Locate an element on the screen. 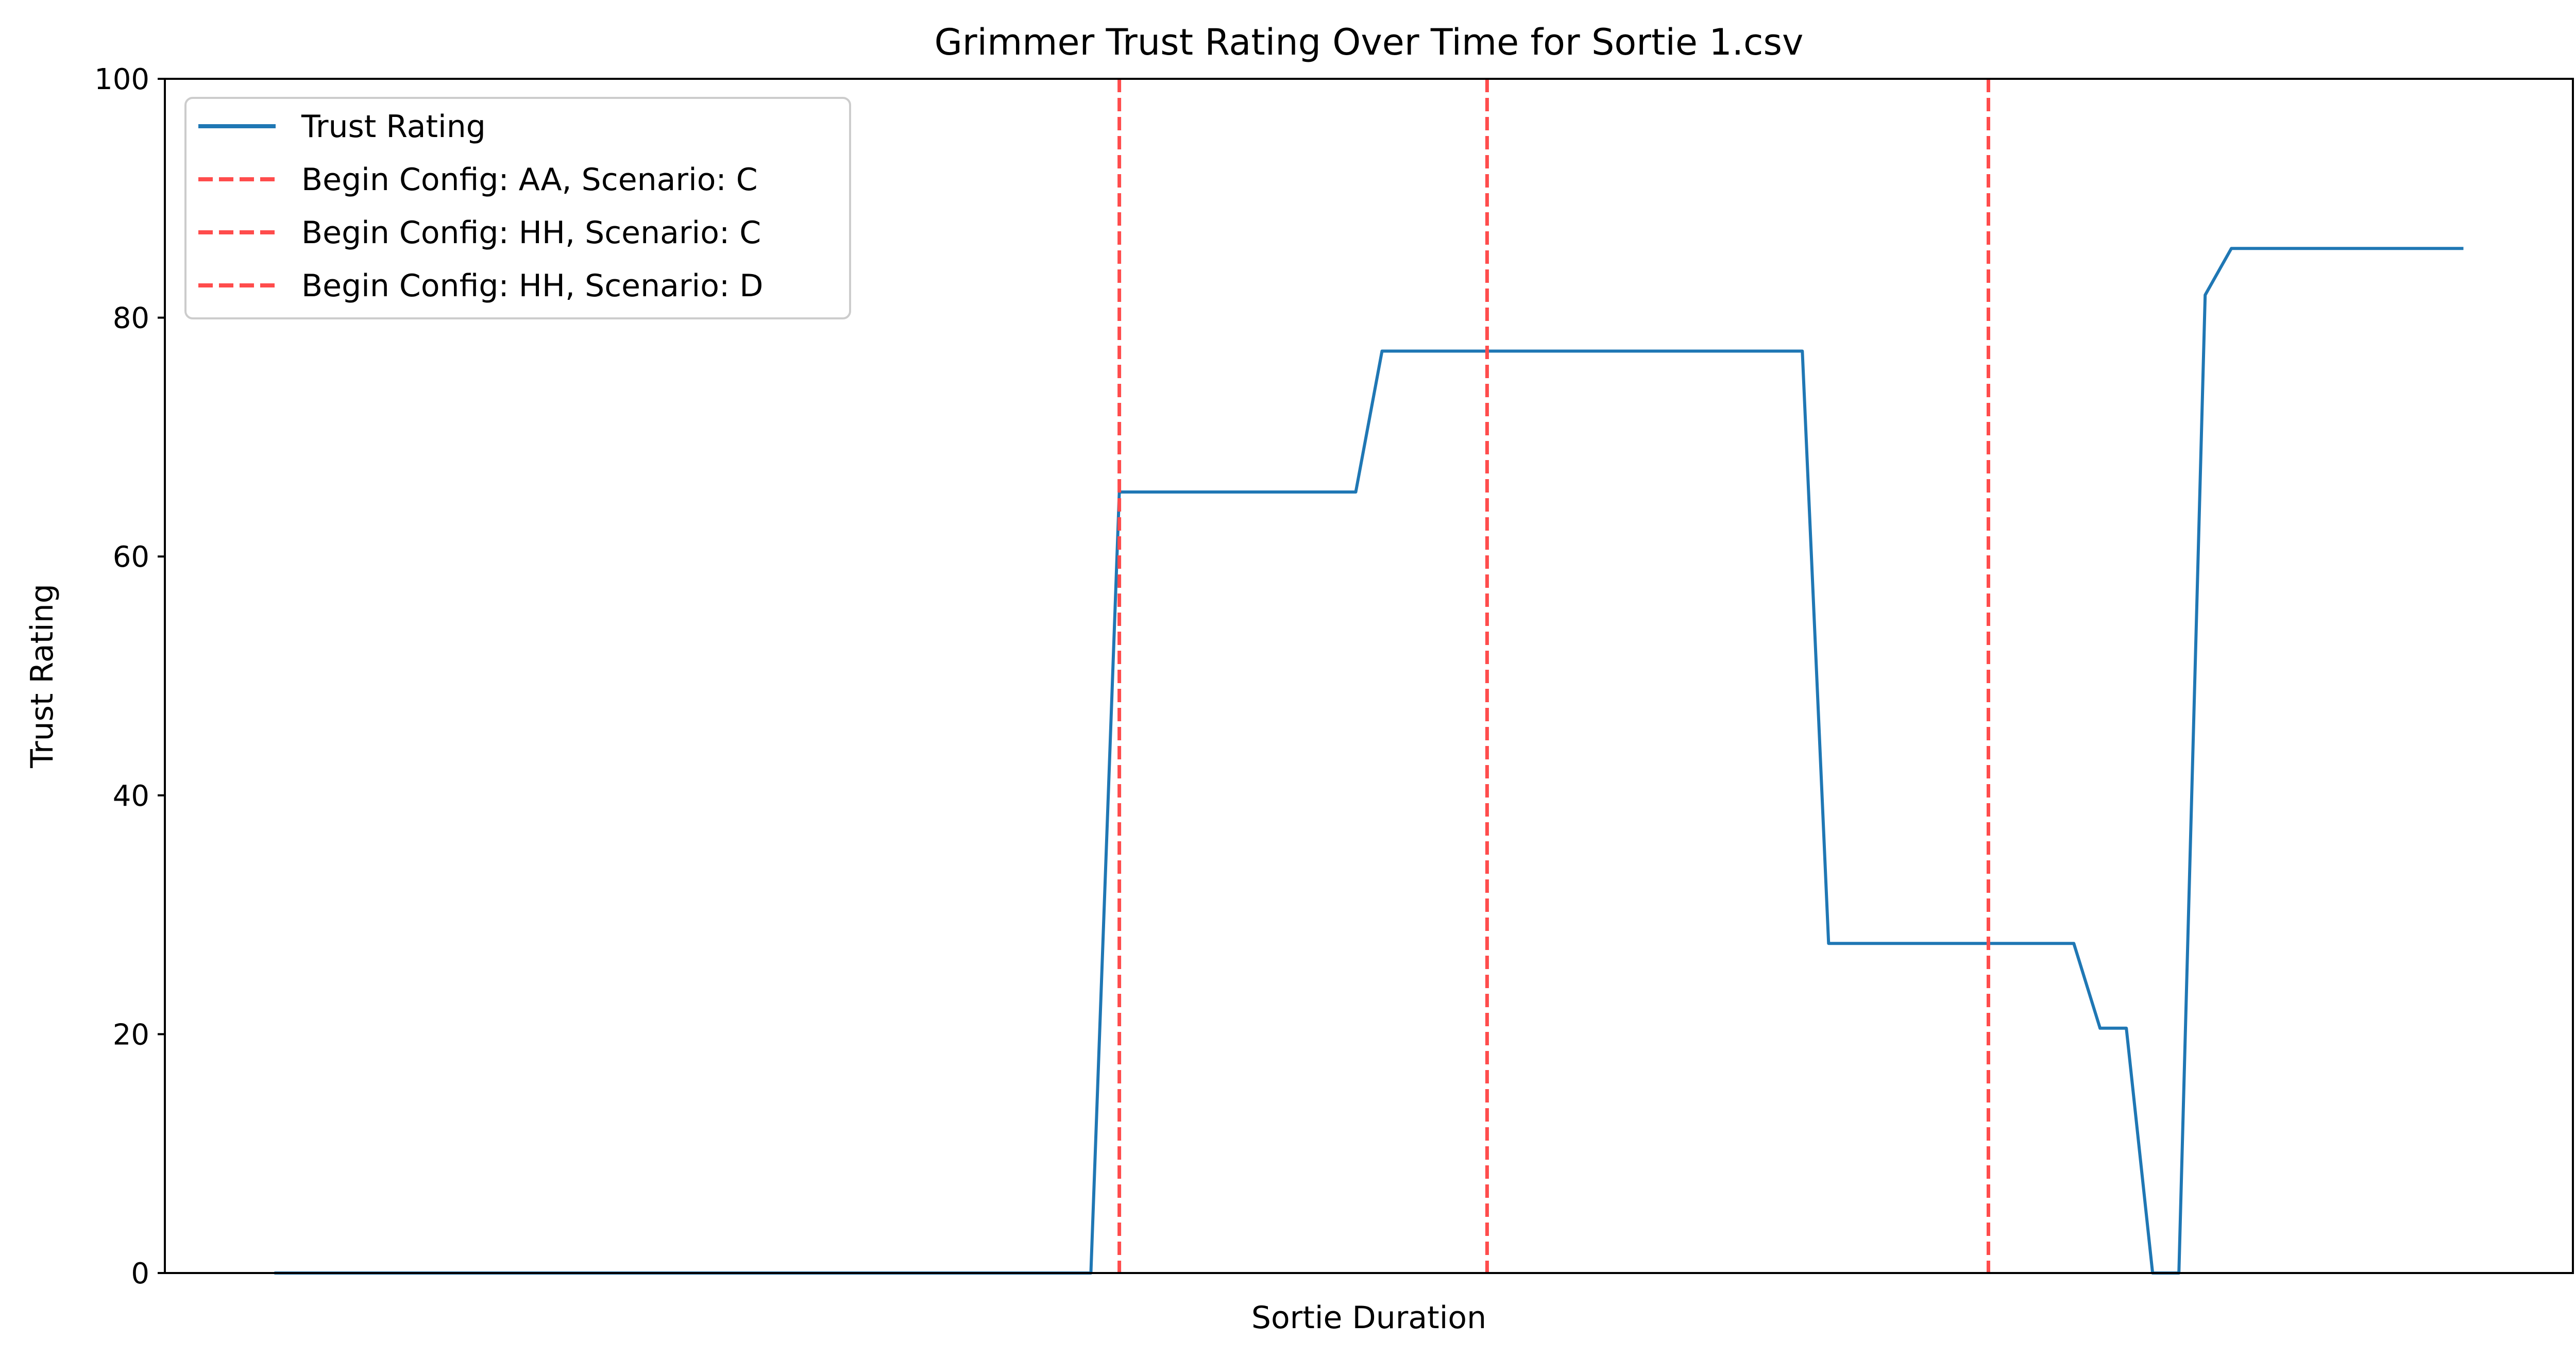 The width and height of the screenshot is (2576, 1357). legend-label-config-aa-c: Begin Config: AA, Scenario: C is located at coordinates (529, 180).